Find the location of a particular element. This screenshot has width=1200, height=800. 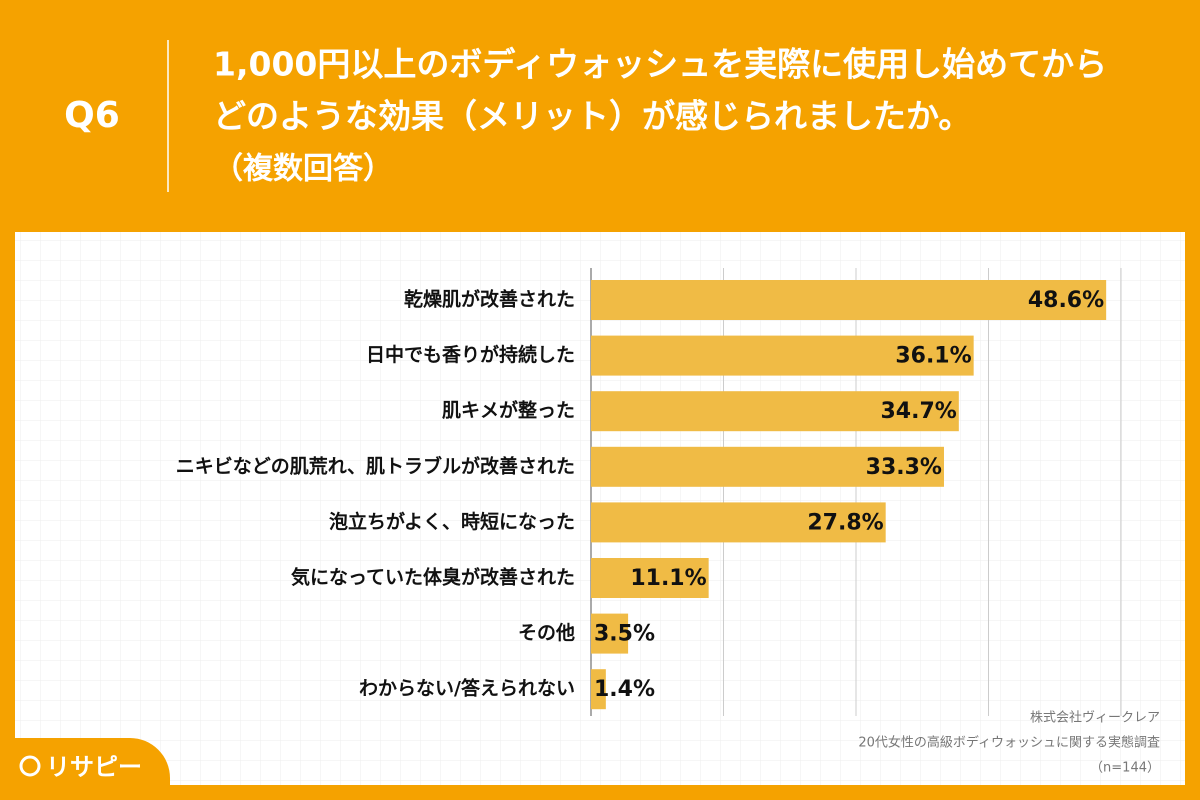

question-label: Q6 is located at coordinates (92, 115).